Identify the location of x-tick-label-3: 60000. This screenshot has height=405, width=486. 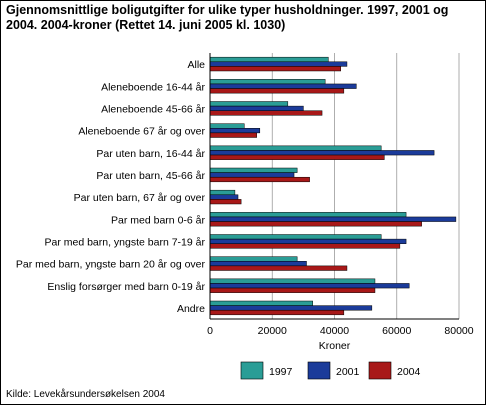
(396, 331).